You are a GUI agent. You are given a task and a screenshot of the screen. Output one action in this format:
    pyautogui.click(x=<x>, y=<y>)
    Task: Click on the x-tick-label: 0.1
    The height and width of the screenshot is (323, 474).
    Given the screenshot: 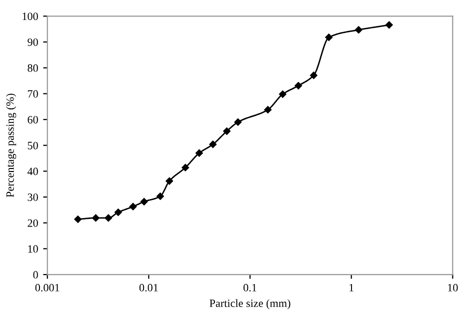 What is the action you would take?
    pyautogui.click(x=250, y=288)
    